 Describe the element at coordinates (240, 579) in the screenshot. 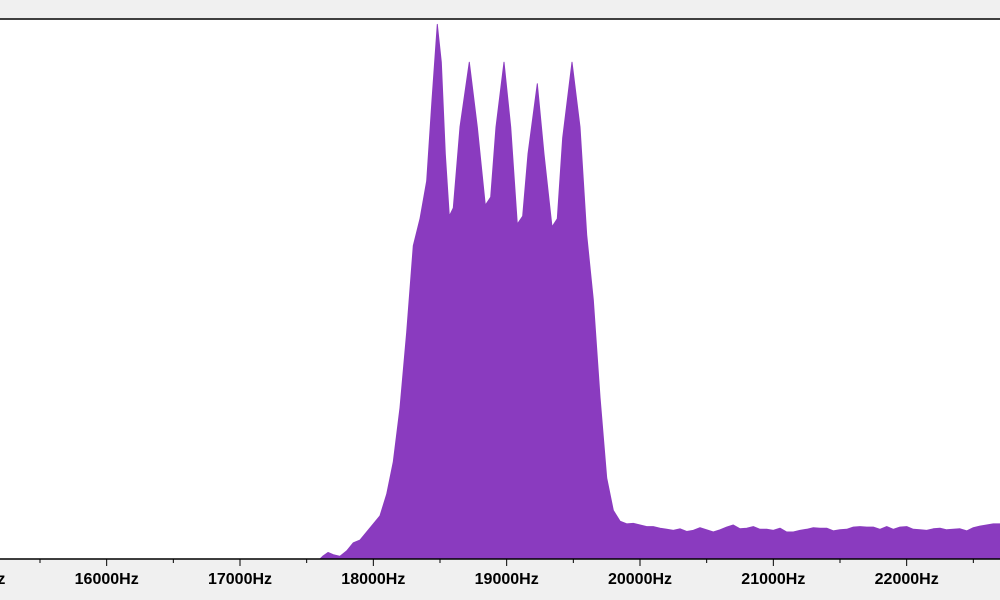

I see `x-tick-label: 17000Hz` at that location.